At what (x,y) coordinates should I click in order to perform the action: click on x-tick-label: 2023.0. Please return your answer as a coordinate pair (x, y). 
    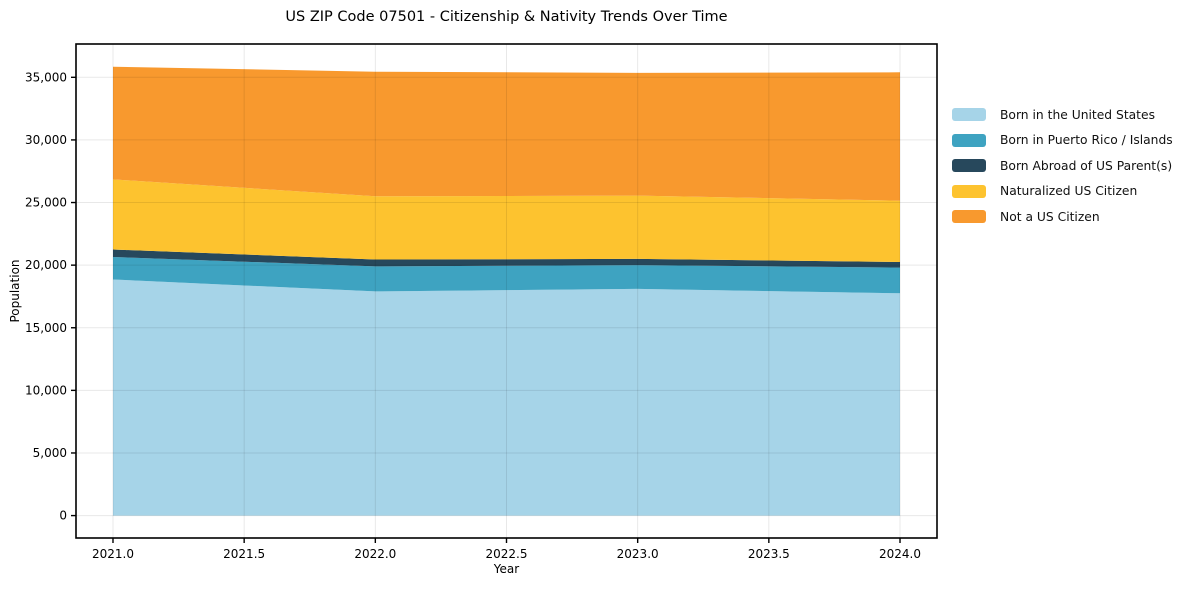
    Looking at the image, I should click on (638, 554).